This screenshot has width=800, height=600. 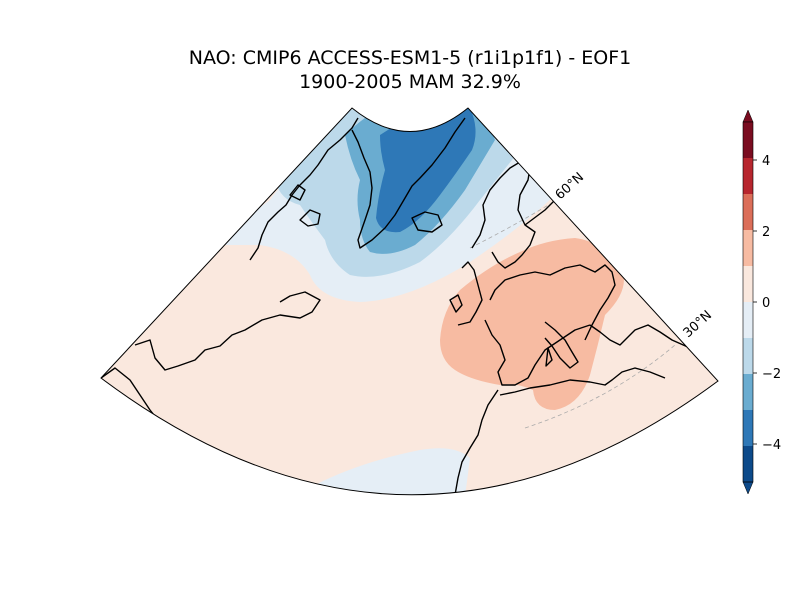 I want to click on coast-great-britain, so click(x=470, y=293).